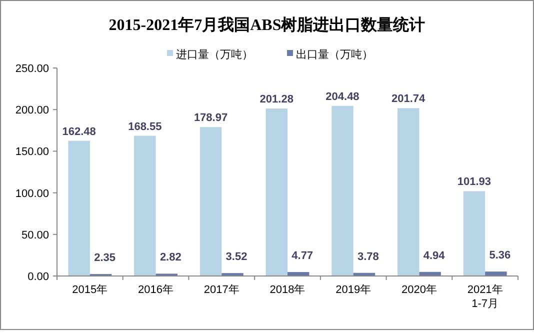 This screenshot has width=534, height=336. Describe the element at coordinates (35, 235) in the screenshot. I see `y-tick-label: 50.00` at that location.